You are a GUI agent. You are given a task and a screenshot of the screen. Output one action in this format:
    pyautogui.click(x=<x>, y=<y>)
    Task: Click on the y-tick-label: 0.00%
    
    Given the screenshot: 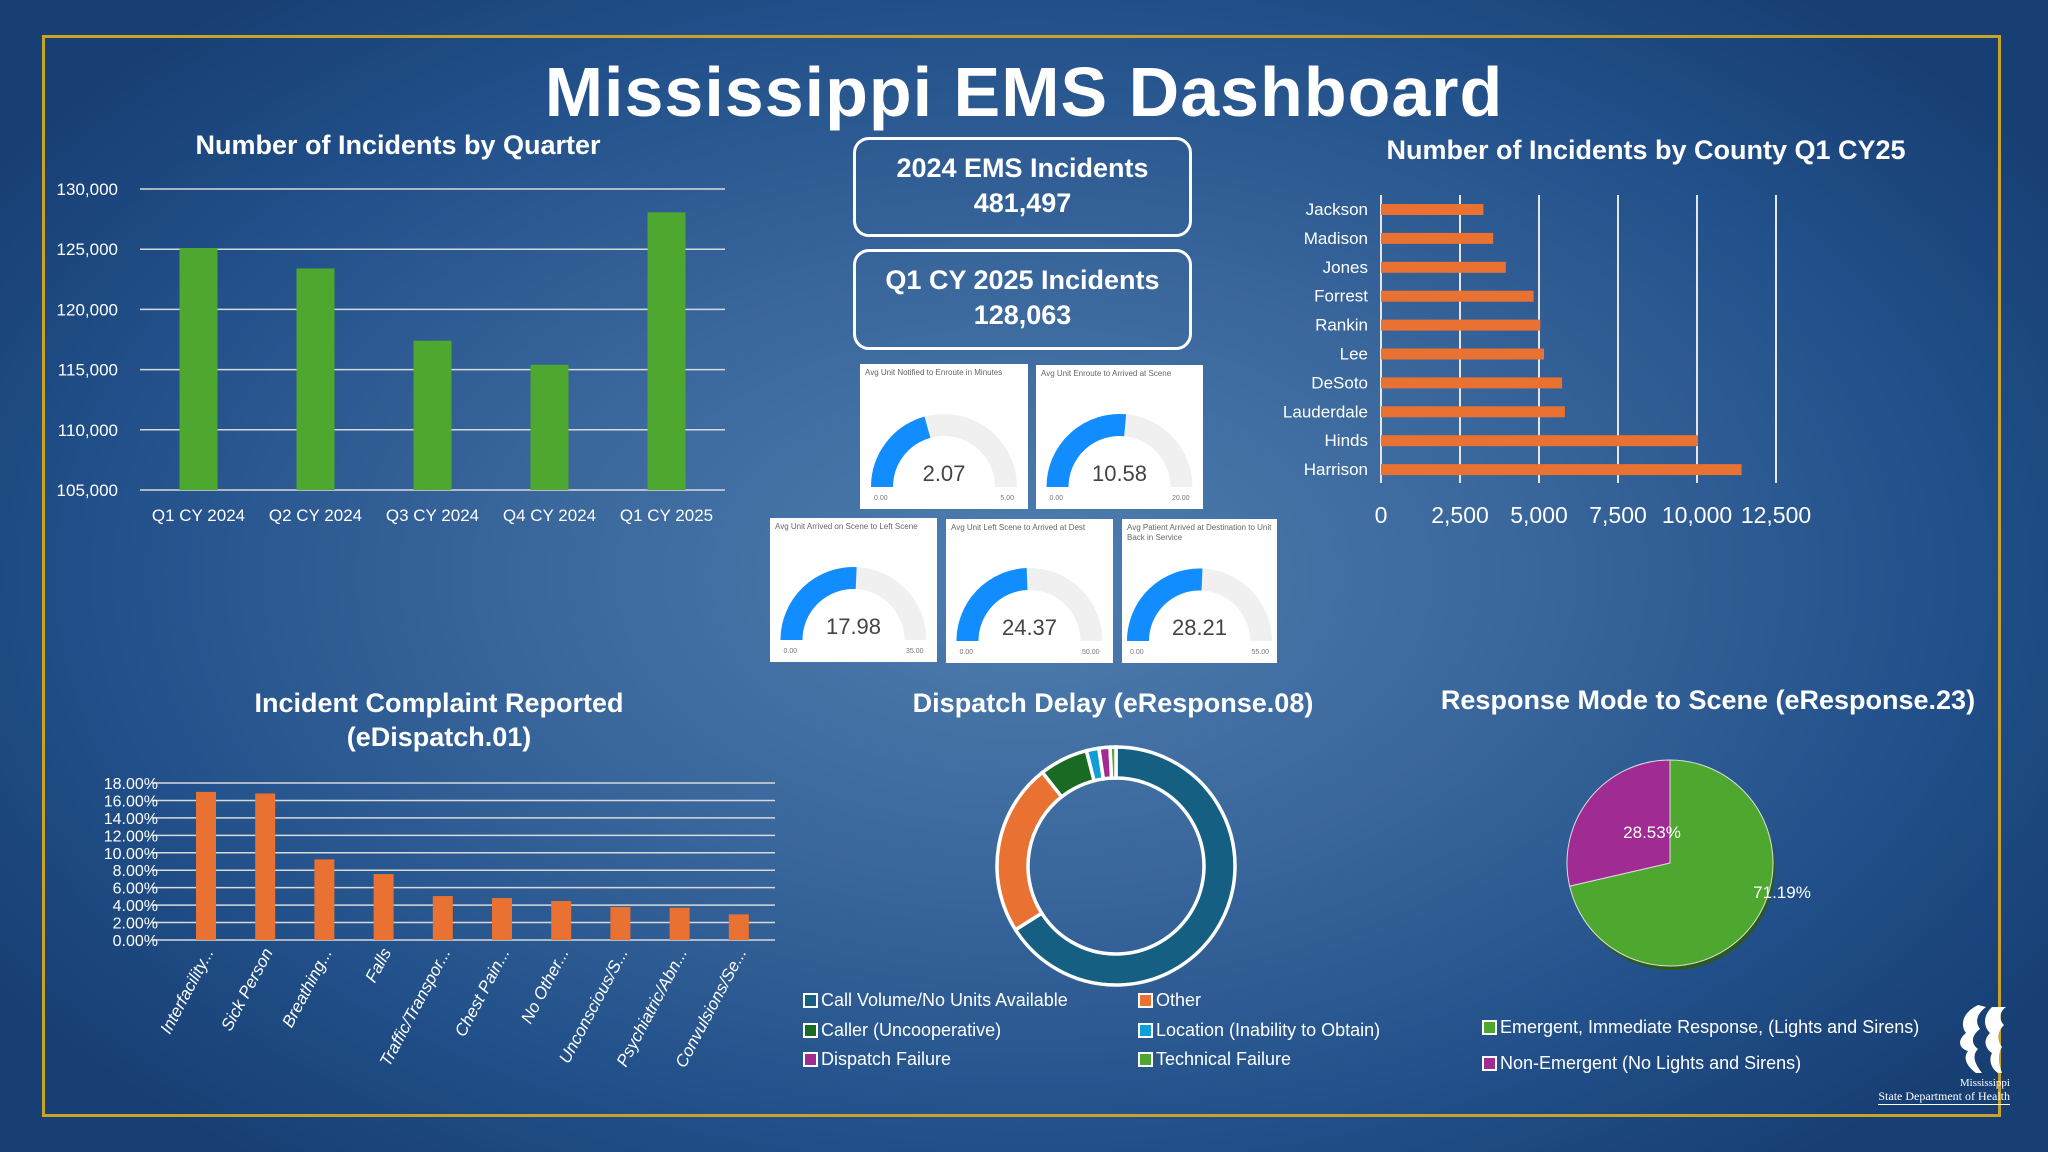 What is the action you would take?
    pyautogui.click(x=135, y=941)
    